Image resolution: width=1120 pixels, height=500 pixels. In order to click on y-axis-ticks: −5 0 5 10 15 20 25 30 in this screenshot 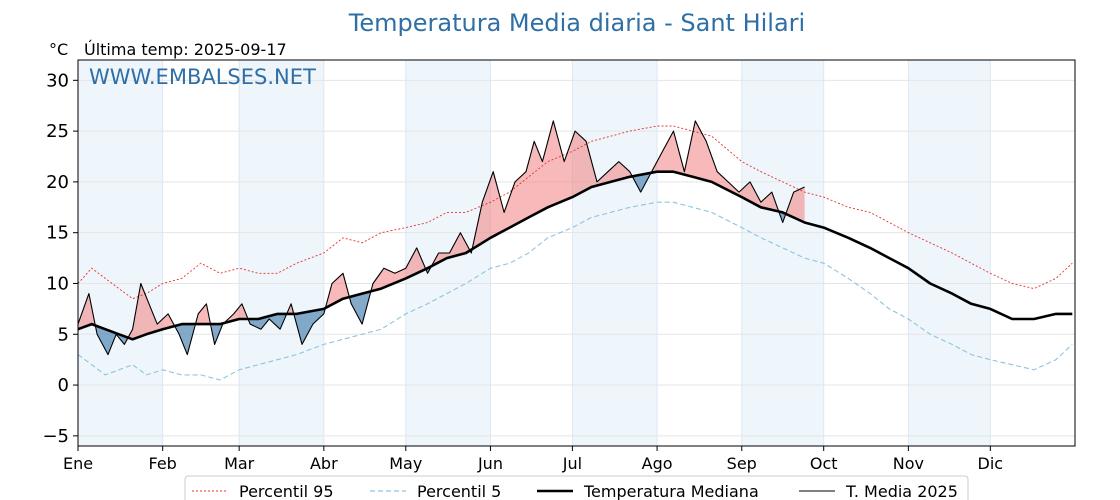, I will do `click(60, 258)`.